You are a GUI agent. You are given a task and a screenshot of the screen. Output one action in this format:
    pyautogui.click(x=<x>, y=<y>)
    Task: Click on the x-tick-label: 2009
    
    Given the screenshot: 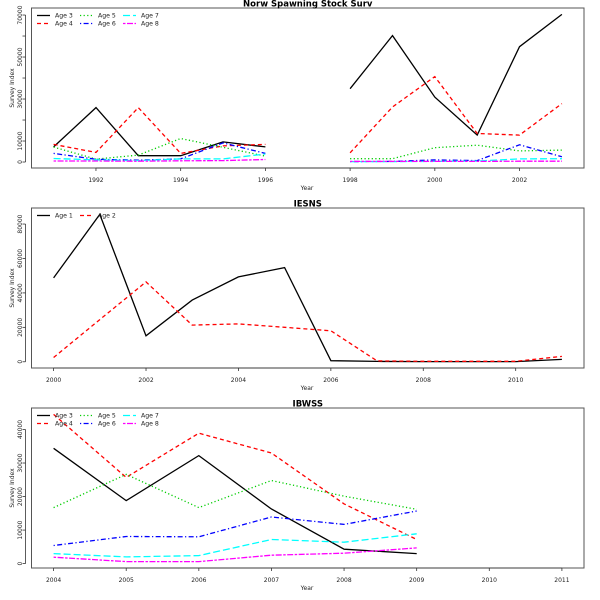 What is the action you would take?
    pyautogui.click(x=416, y=580)
    